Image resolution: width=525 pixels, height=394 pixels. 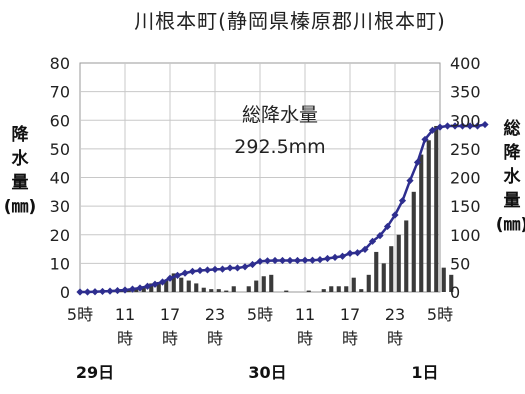 What do you see at coordinates (21, 158) in the screenshot?
I see `left-axis-label-char: 水` at bounding box center [21, 158].